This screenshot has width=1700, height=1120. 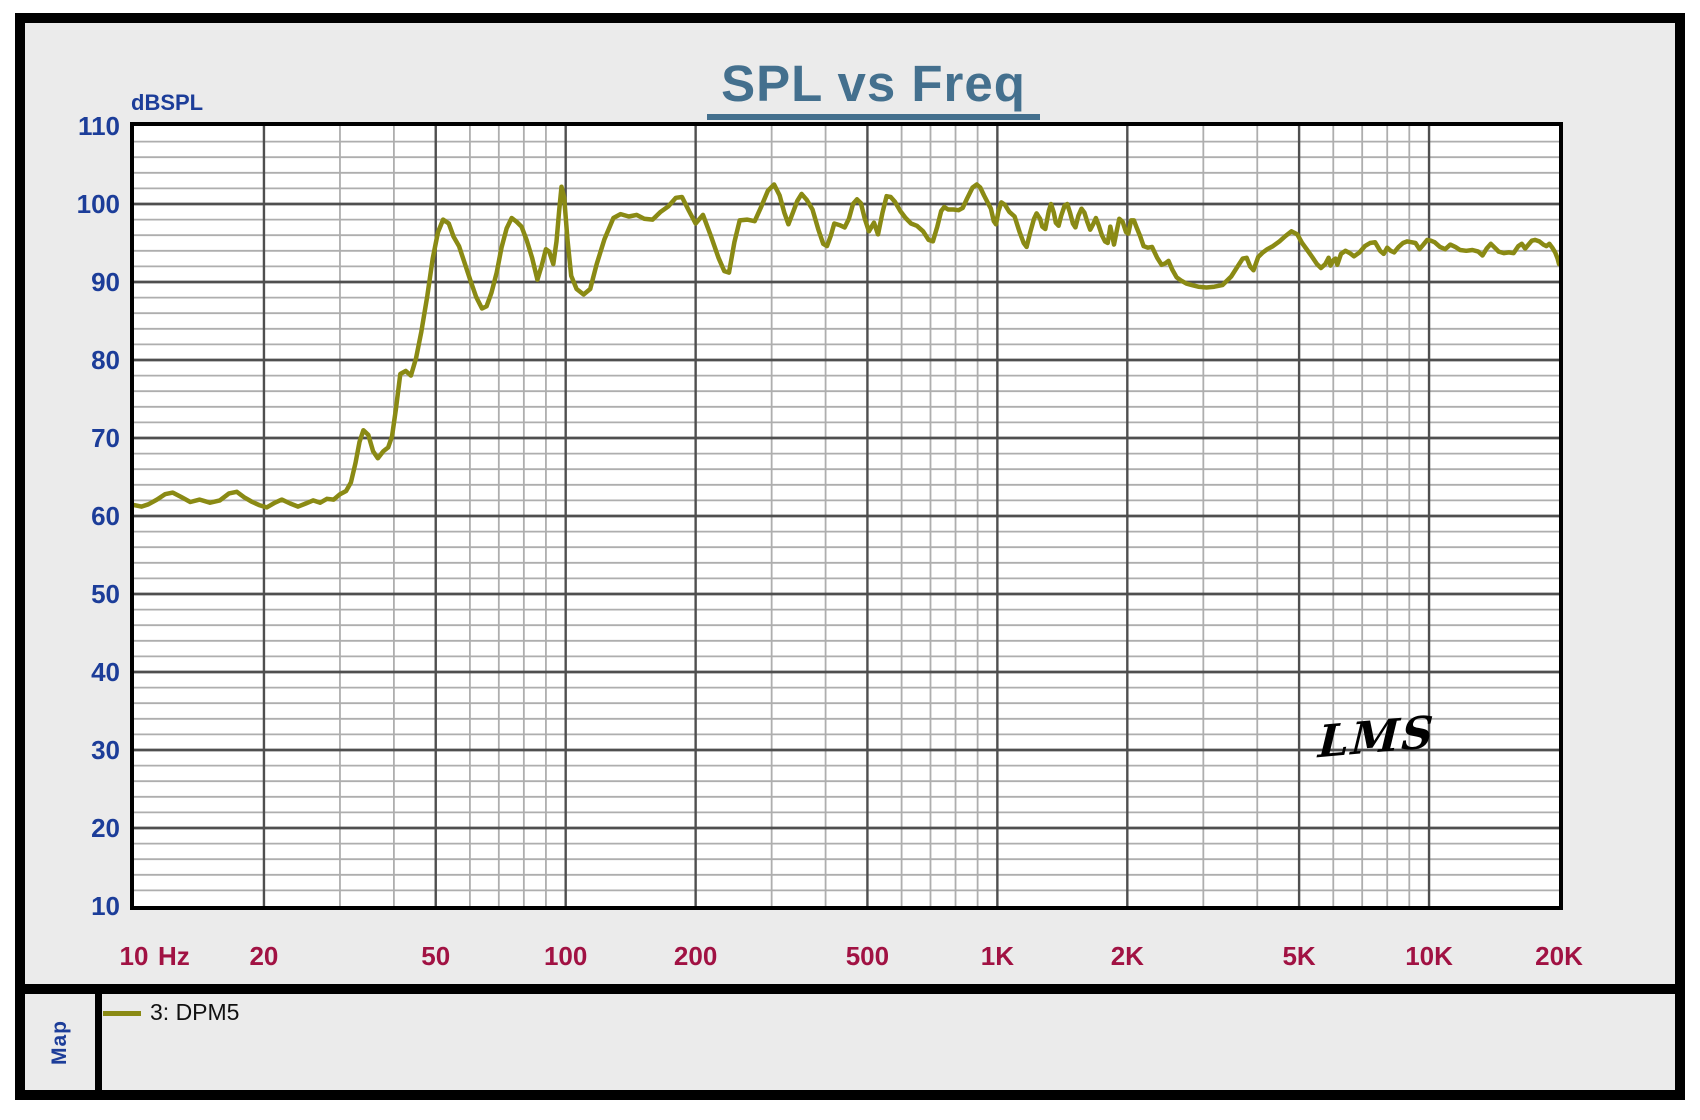 I want to click on y-tick-label: 60, so click(x=105, y=516).